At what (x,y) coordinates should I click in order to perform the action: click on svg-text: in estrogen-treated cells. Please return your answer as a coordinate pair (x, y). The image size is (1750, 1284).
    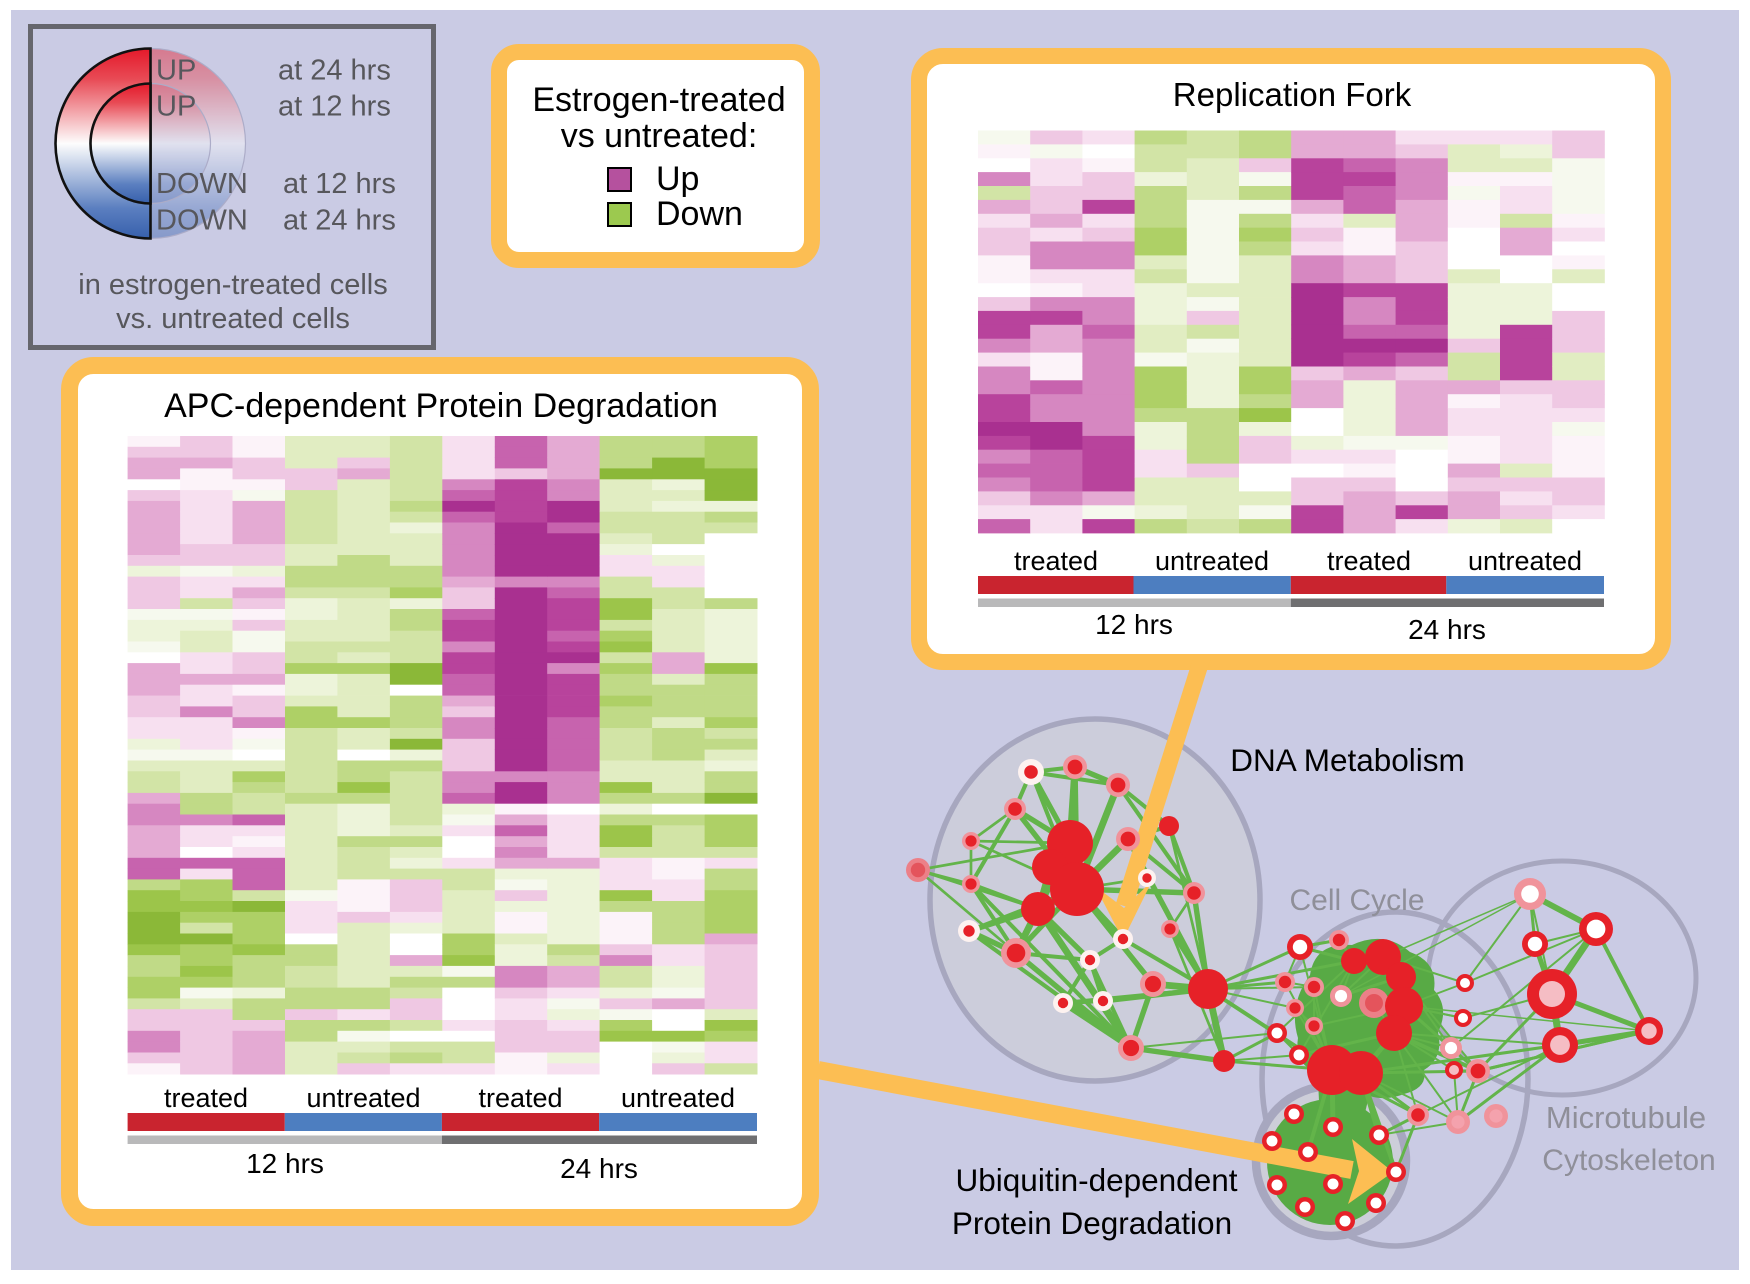
    Looking at the image, I should click on (233, 285).